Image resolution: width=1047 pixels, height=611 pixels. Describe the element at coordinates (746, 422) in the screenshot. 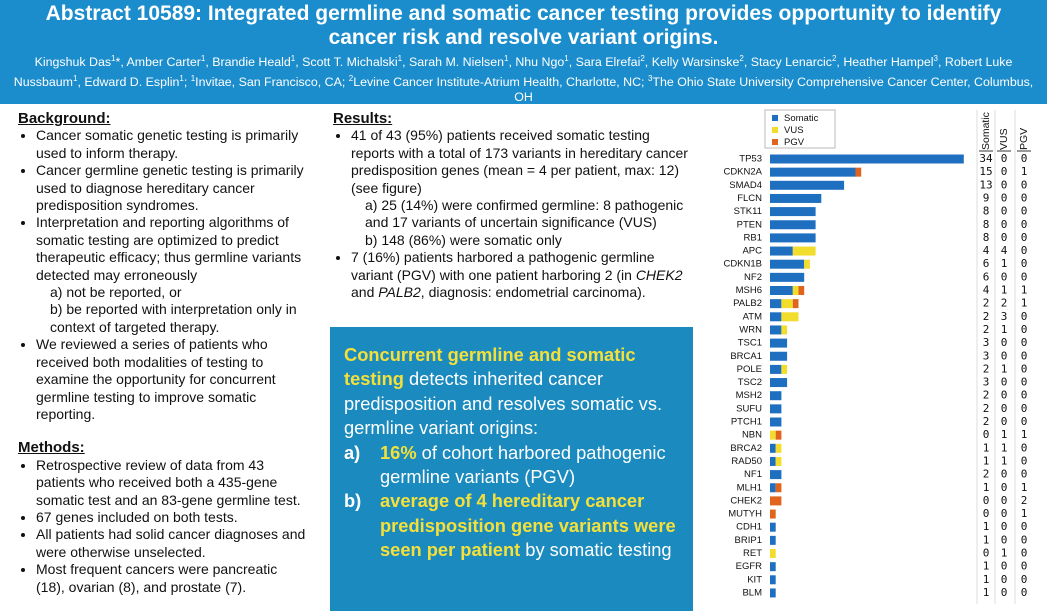

I see `category-label: PTCH1` at that location.